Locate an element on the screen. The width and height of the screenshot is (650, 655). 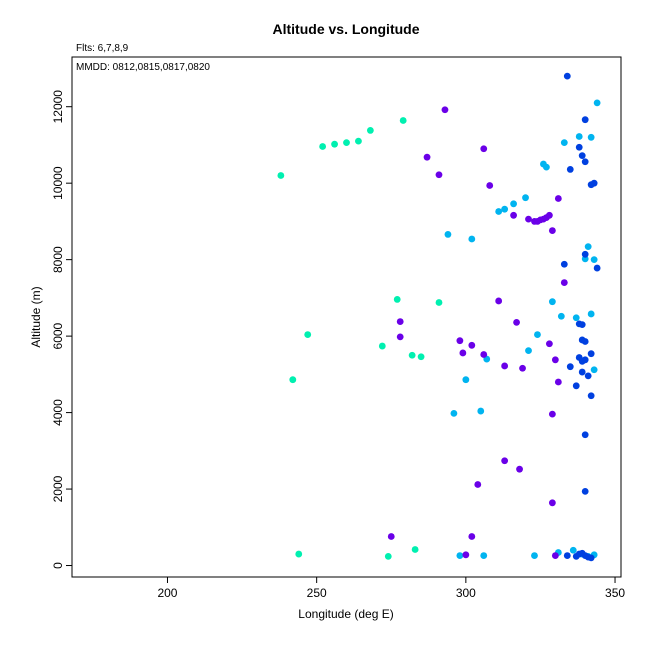
y-axis-label: Altitude (m) is located at coordinates (36, 316).